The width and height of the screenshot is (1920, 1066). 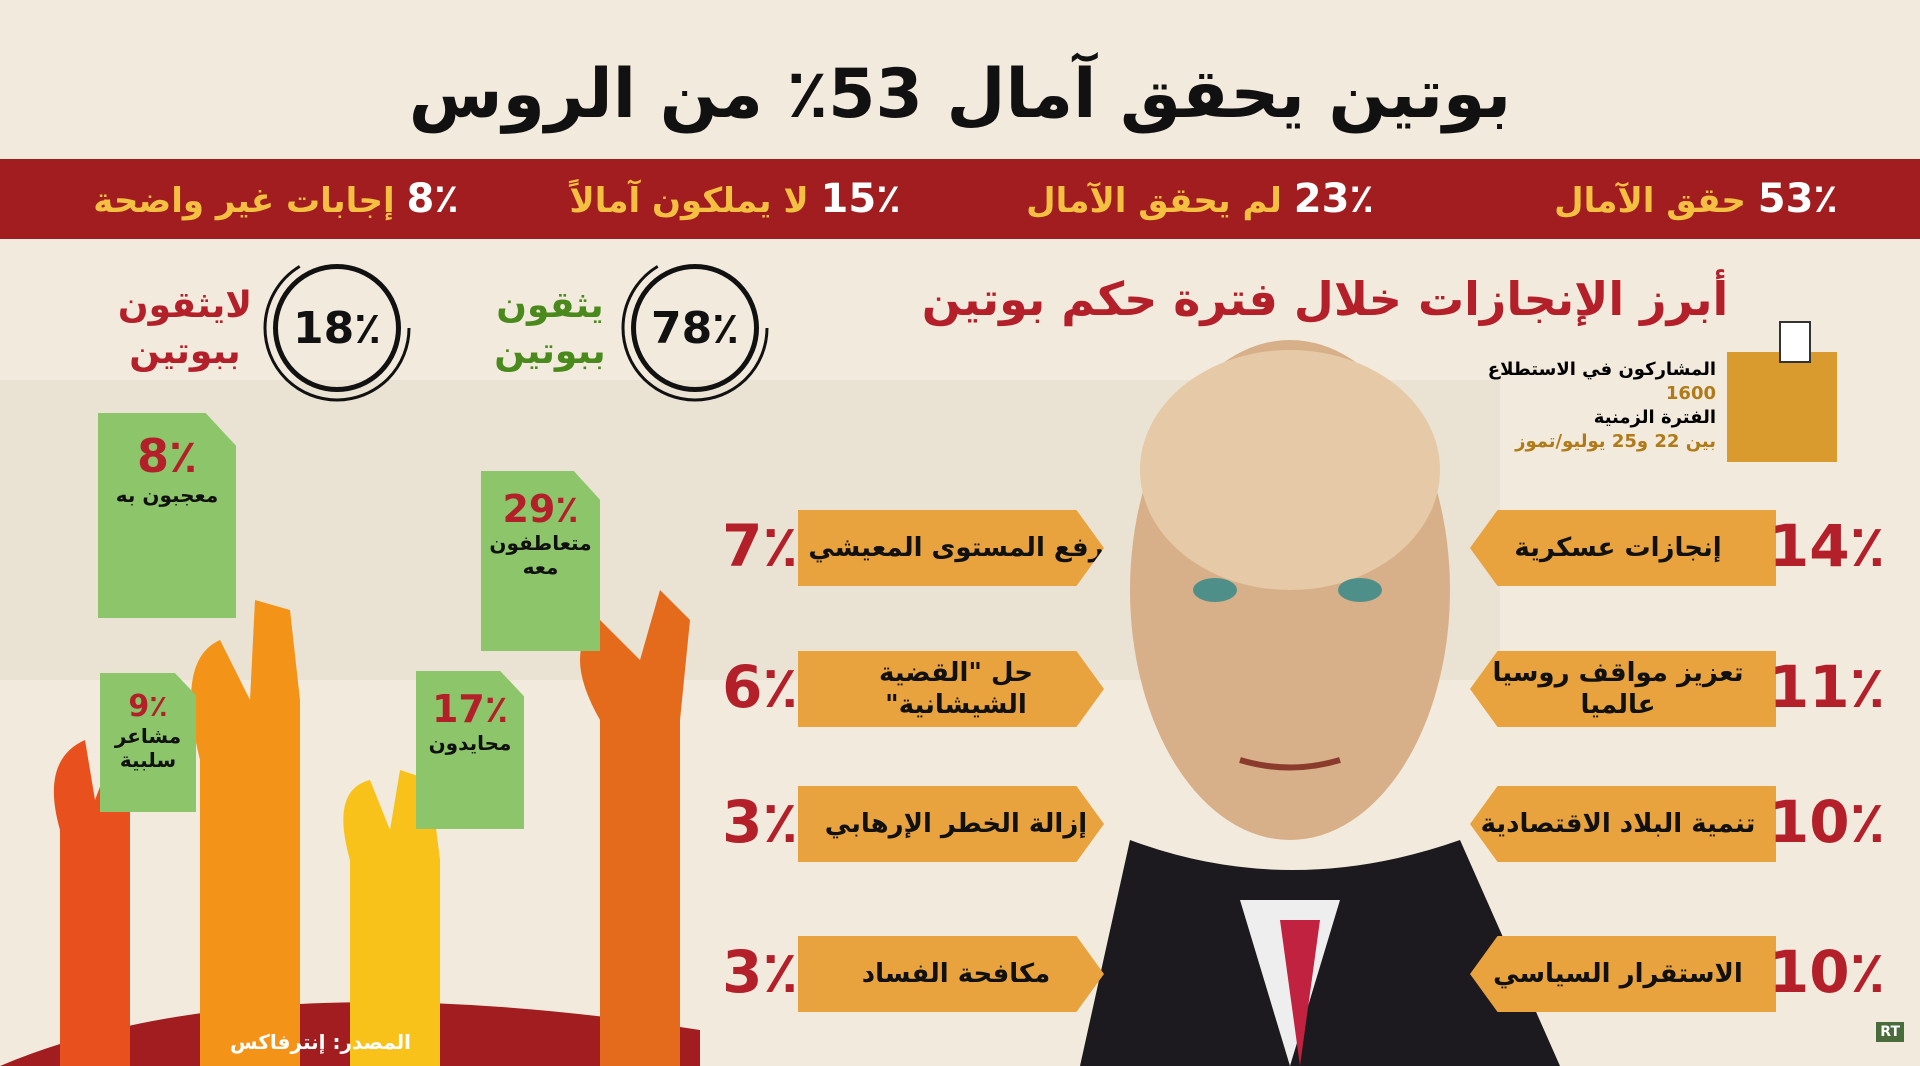 What do you see at coordinates (951, 974) in the screenshot?
I see `achievement-label: مكافحة الفساد` at bounding box center [951, 974].